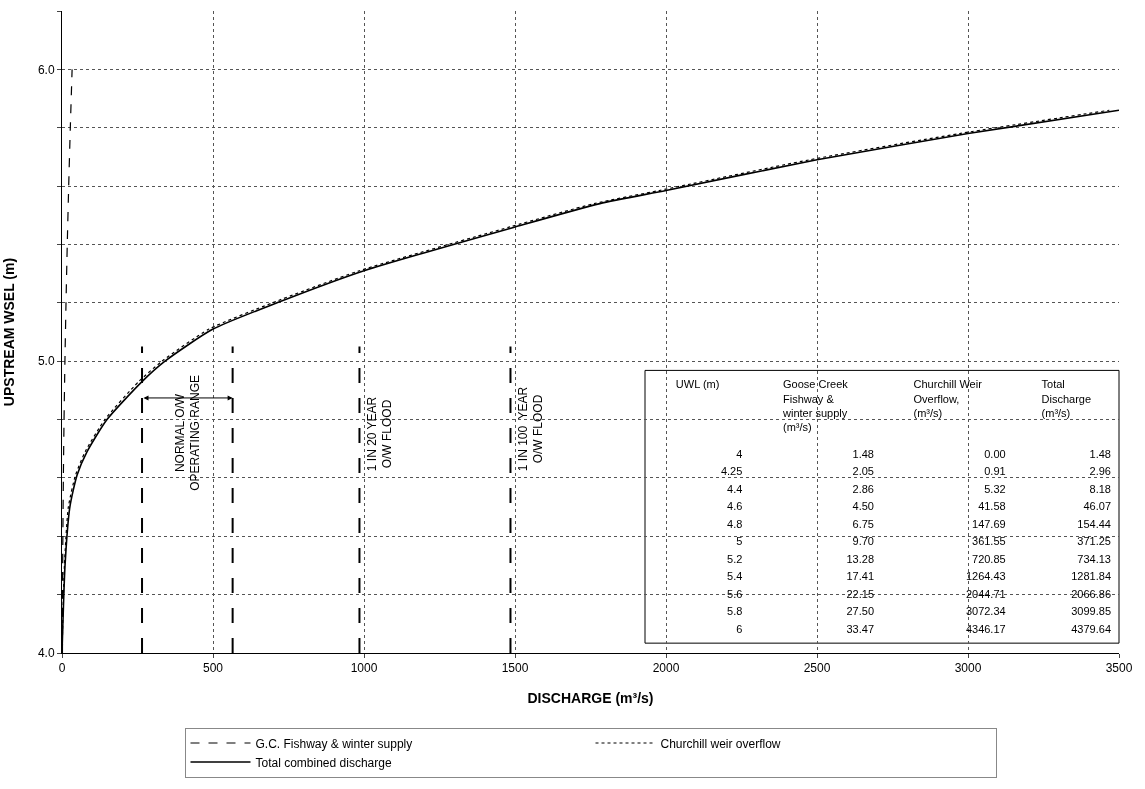 This screenshot has height=789, width=1145. What do you see at coordinates (860, 558) in the screenshot?
I see `data-label: 13.28` at bounding box center [860, 558].